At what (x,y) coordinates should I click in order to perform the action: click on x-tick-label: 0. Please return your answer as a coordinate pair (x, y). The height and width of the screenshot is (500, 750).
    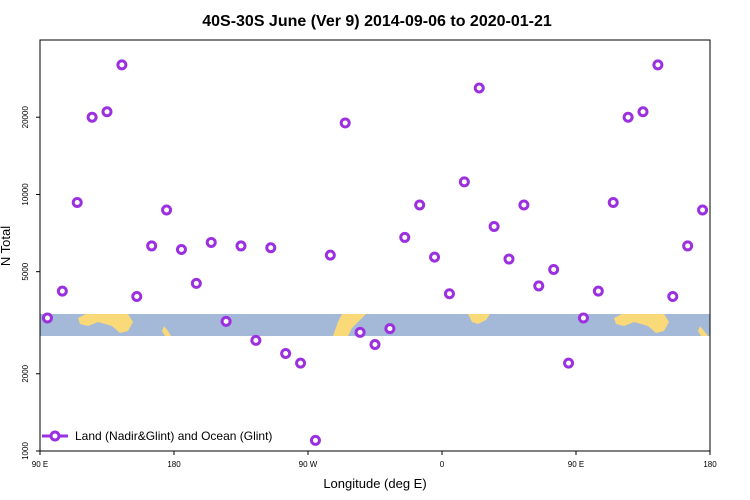
    Looking at the image, I should click on (442, 464).